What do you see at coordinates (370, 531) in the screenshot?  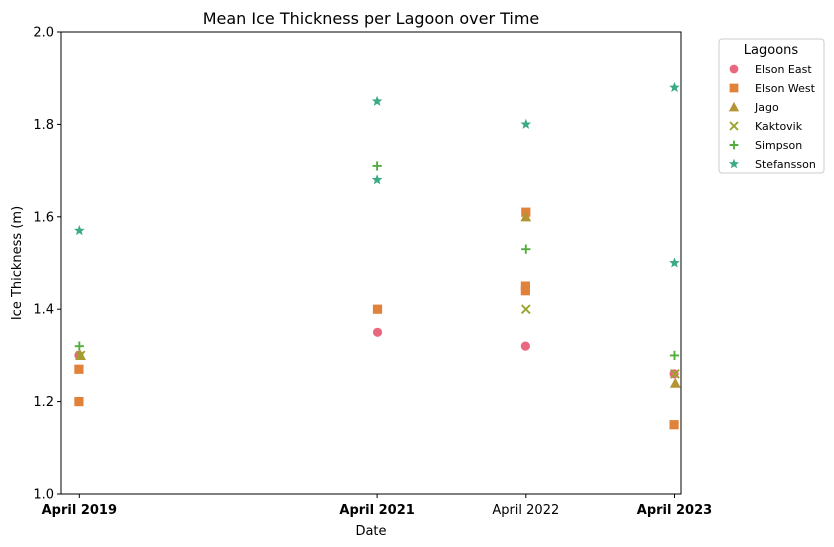 I see `x-axis-label: Date` at bounding box center [370, 531].